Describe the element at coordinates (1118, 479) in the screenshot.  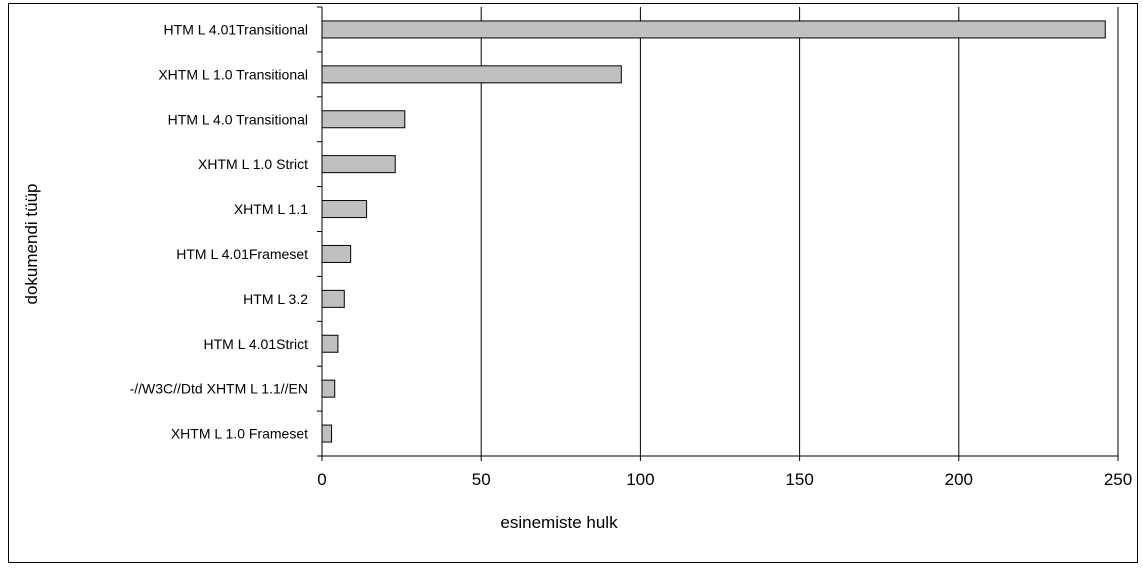
I see `x-tick-label: 250` at that location.